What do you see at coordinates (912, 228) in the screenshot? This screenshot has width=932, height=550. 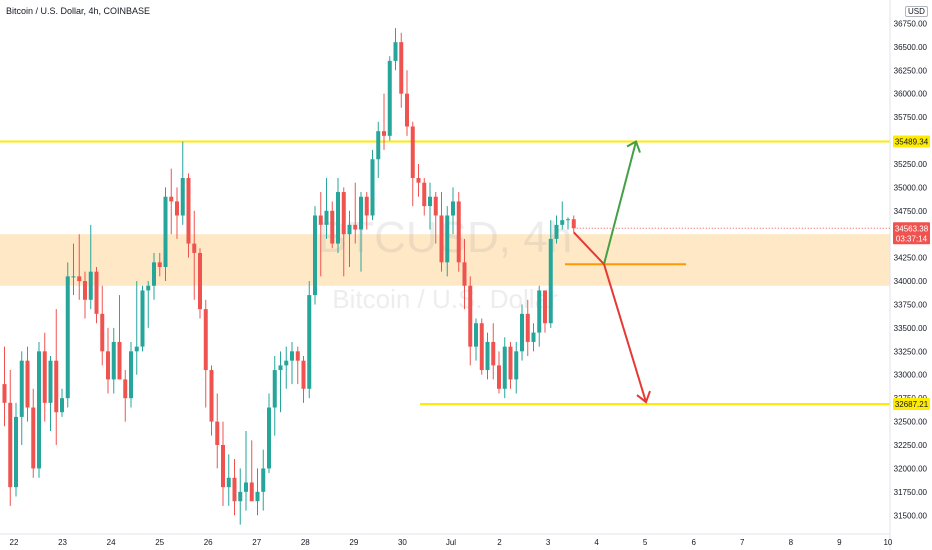 I see `last-price-text: 34563.38` at bounding box center [912, 228].